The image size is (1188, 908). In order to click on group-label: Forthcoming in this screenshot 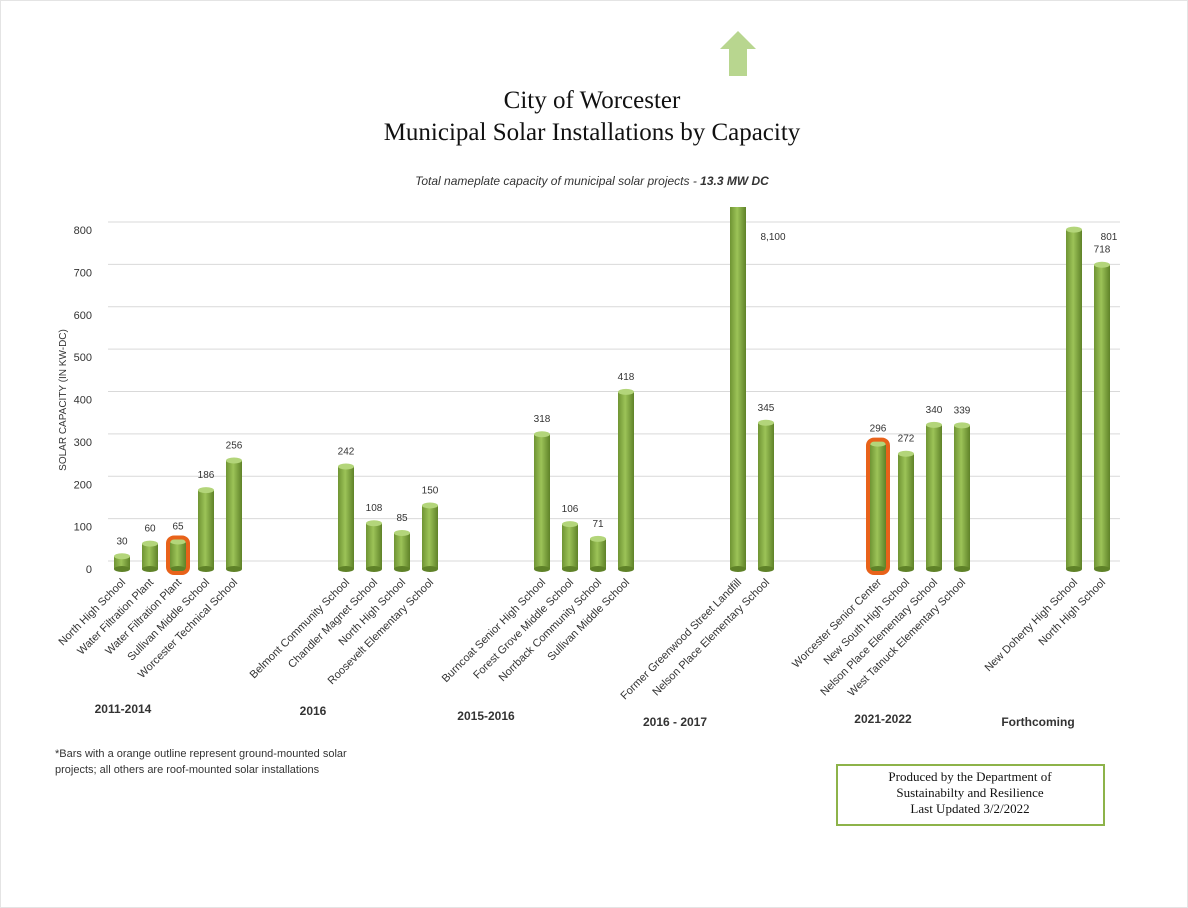, I will do `click(1037, 722)`.